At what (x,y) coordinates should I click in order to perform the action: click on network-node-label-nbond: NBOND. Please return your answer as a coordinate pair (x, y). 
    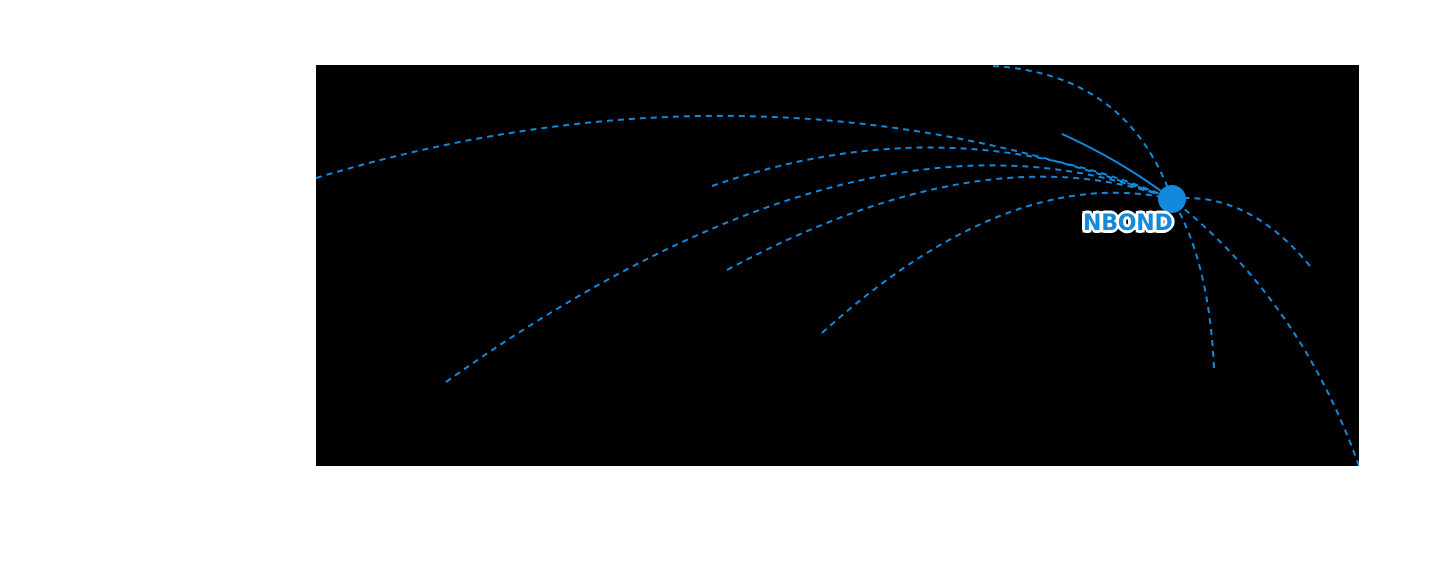
    Looking at the image, I should click on (1128, 223).